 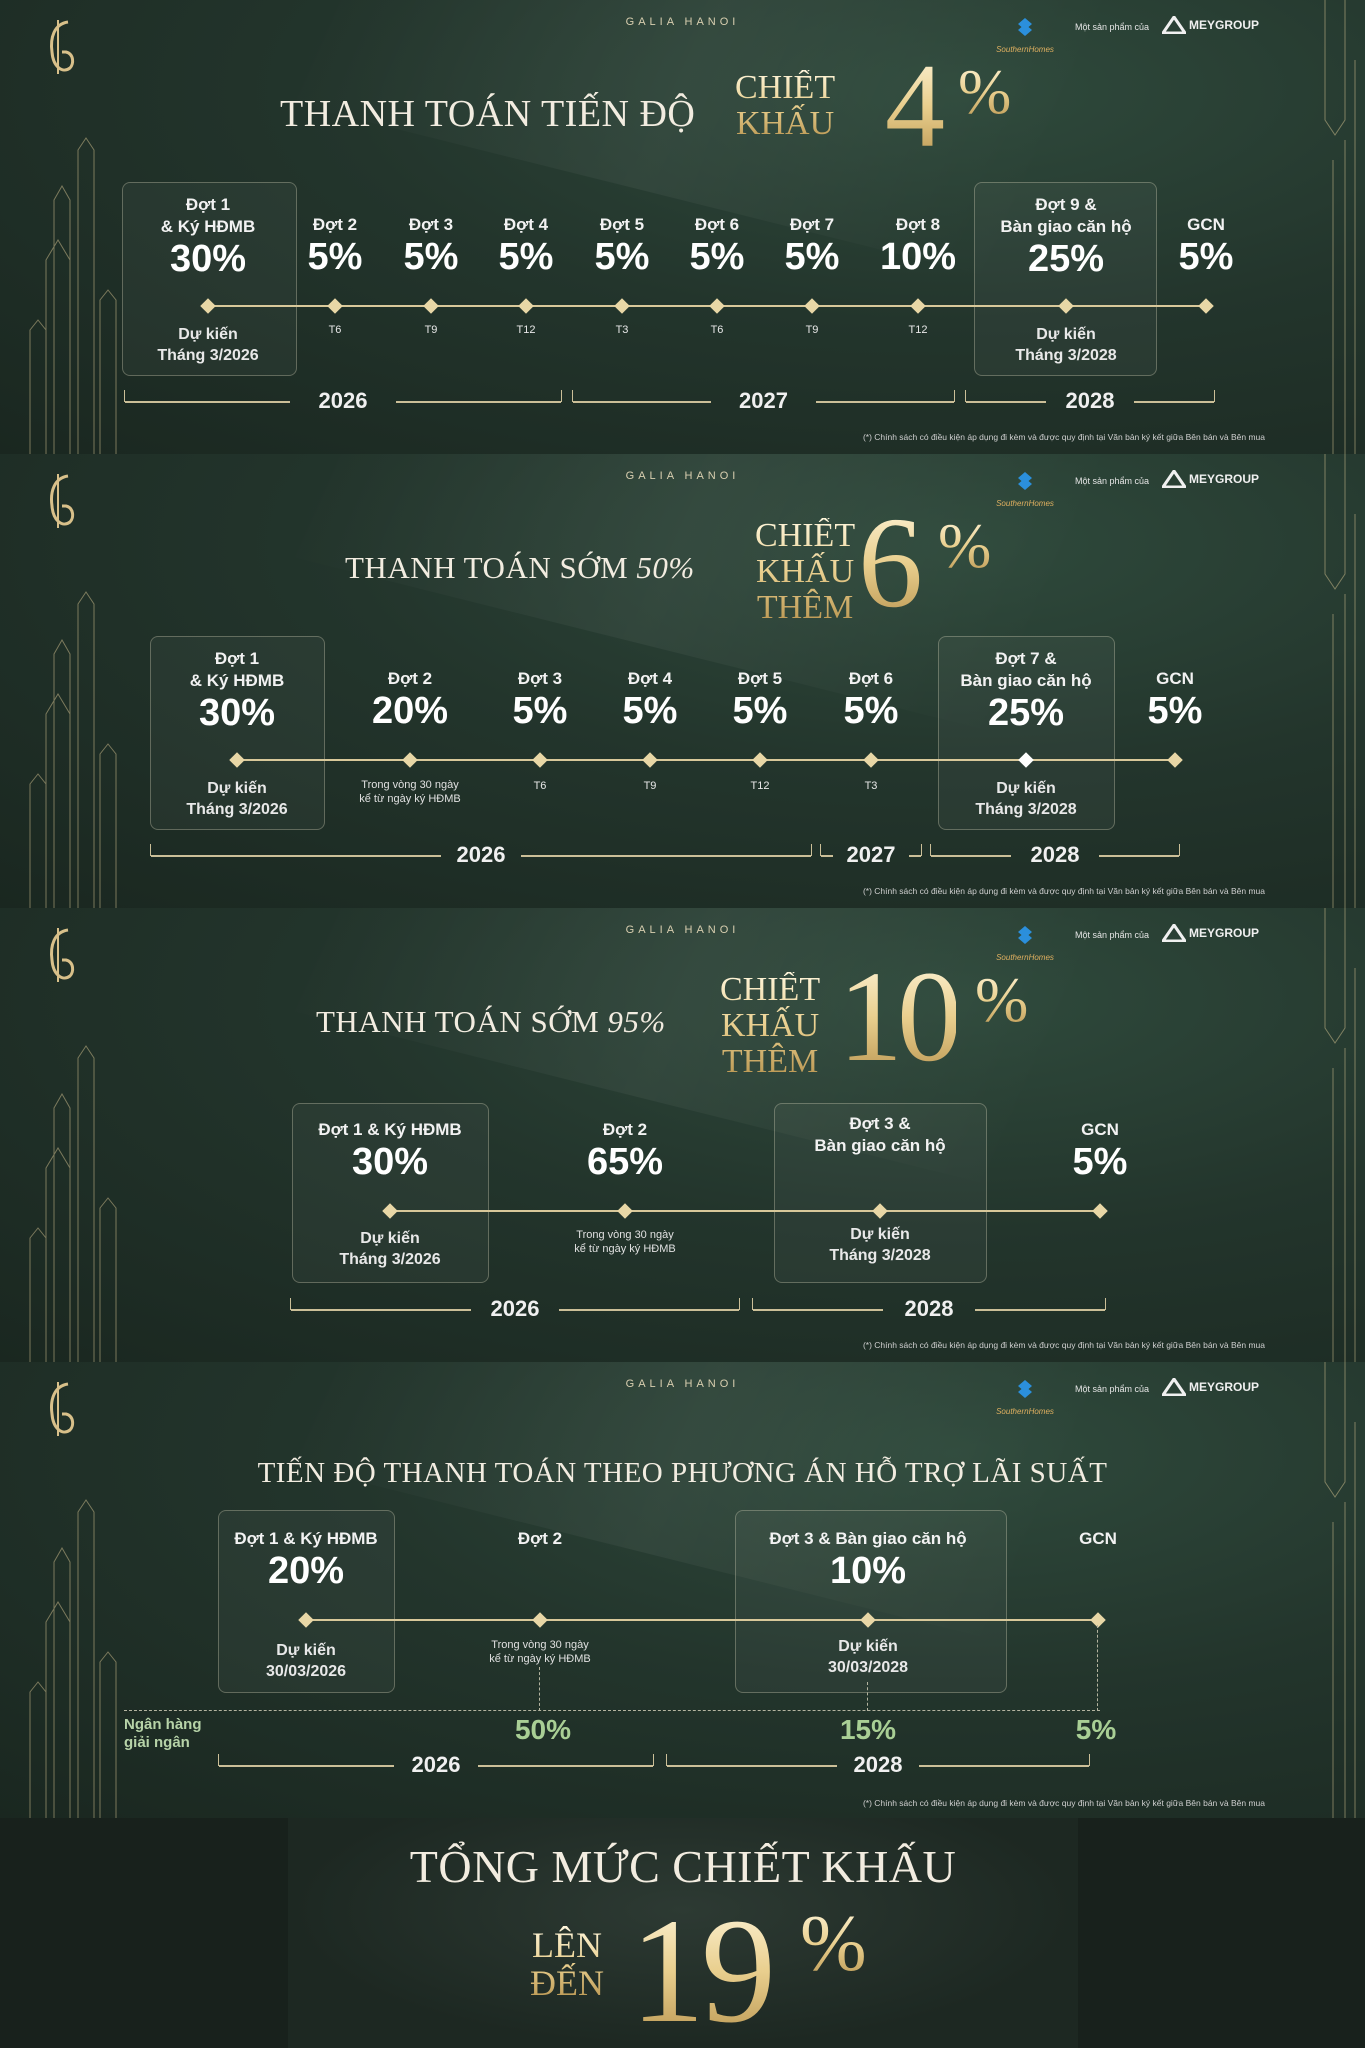 I want to click on installment-gcn: GCN 5%, so click(x=1175, y=700).